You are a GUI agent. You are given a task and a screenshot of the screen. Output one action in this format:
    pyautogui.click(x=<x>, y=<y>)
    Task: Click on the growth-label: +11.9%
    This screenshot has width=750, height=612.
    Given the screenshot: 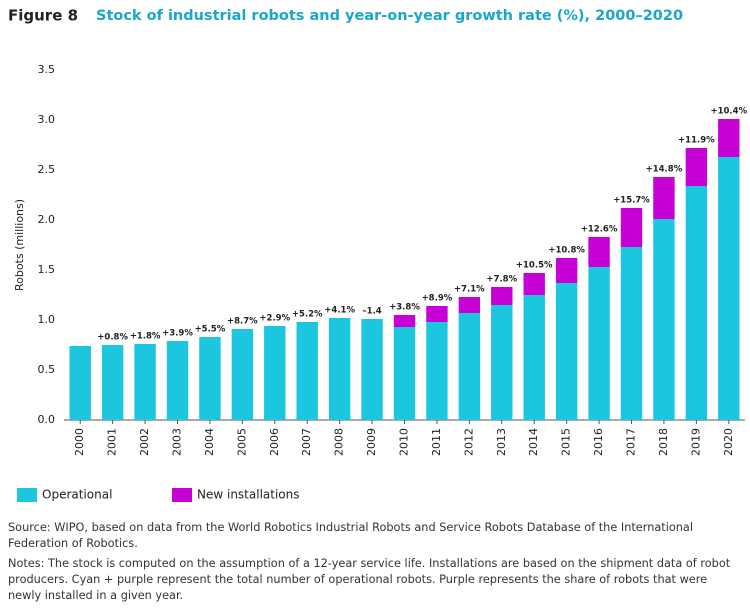 What is the action you would take?
    pyautogui.click(x=696, y=141)
    